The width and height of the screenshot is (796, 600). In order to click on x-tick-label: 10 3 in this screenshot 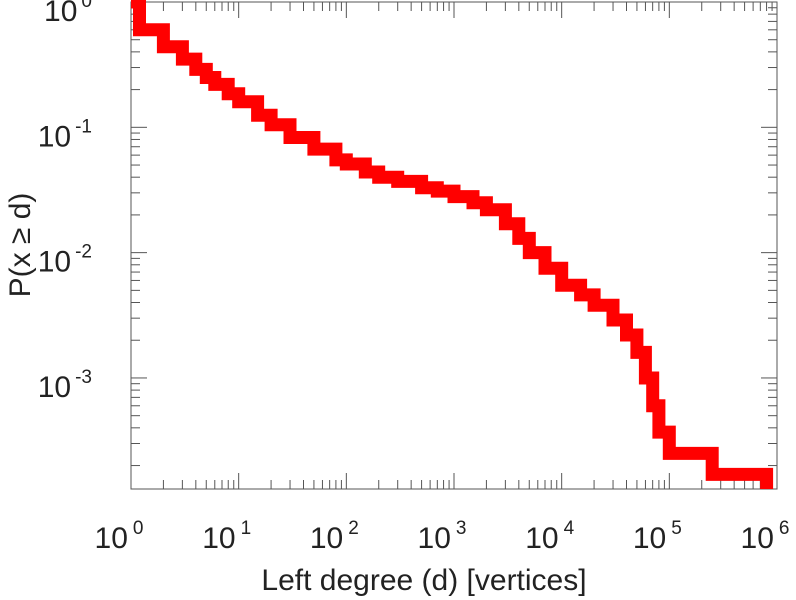, I will do `click(442, 536)`.